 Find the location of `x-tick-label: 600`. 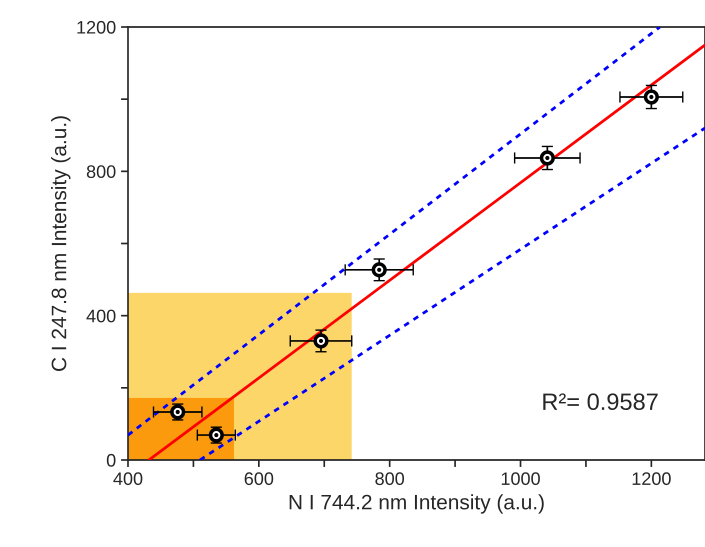

x-tick-label: 600 is located at coordinates (259, 479).